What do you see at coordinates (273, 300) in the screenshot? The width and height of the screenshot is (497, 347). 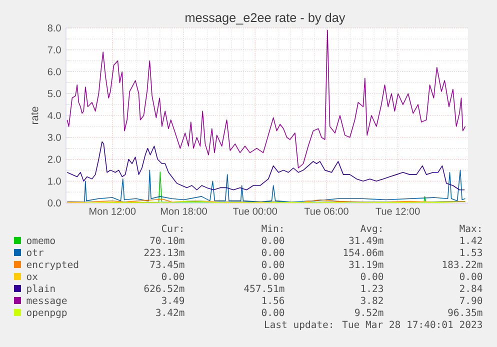 I see `text: 1.56` at bounding box center [273, 300].